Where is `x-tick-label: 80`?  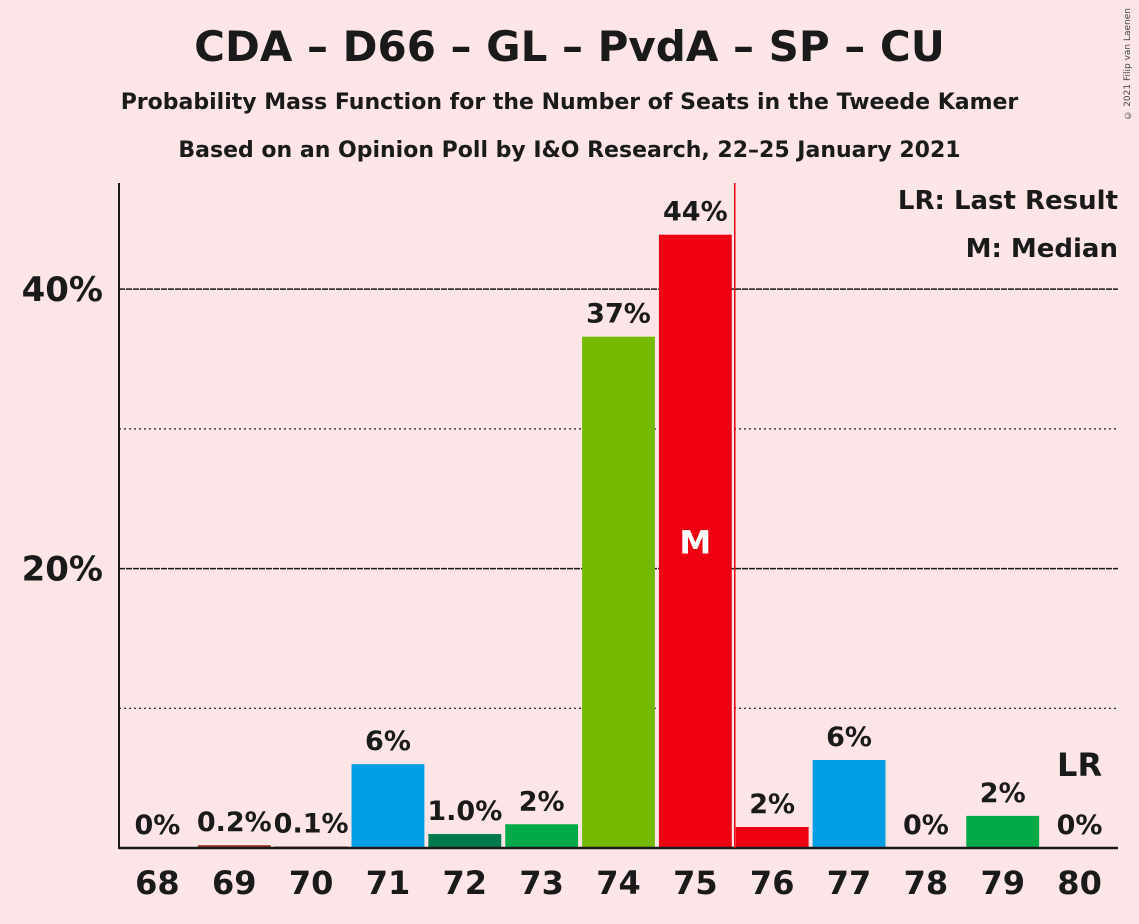 x-tick-label: 80 is located at coordinates (1079, 883).